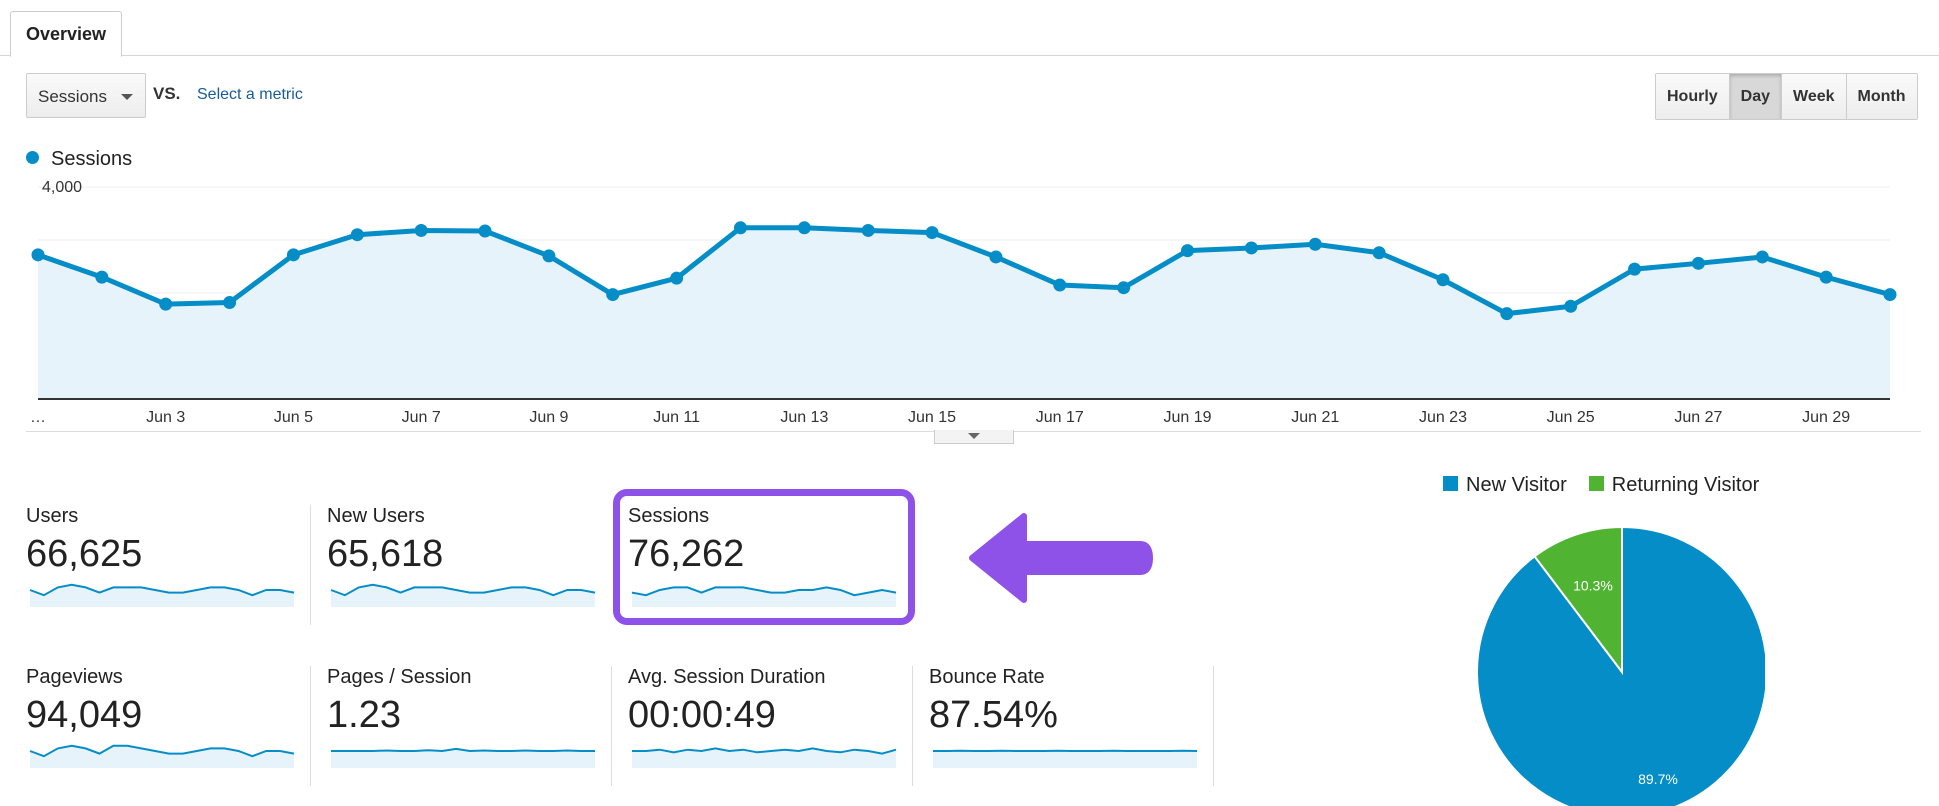  What do you see at coordinates (974, 437) in the screenshot?
I see `chart-expand-handle` at bounding box center [974, 437].